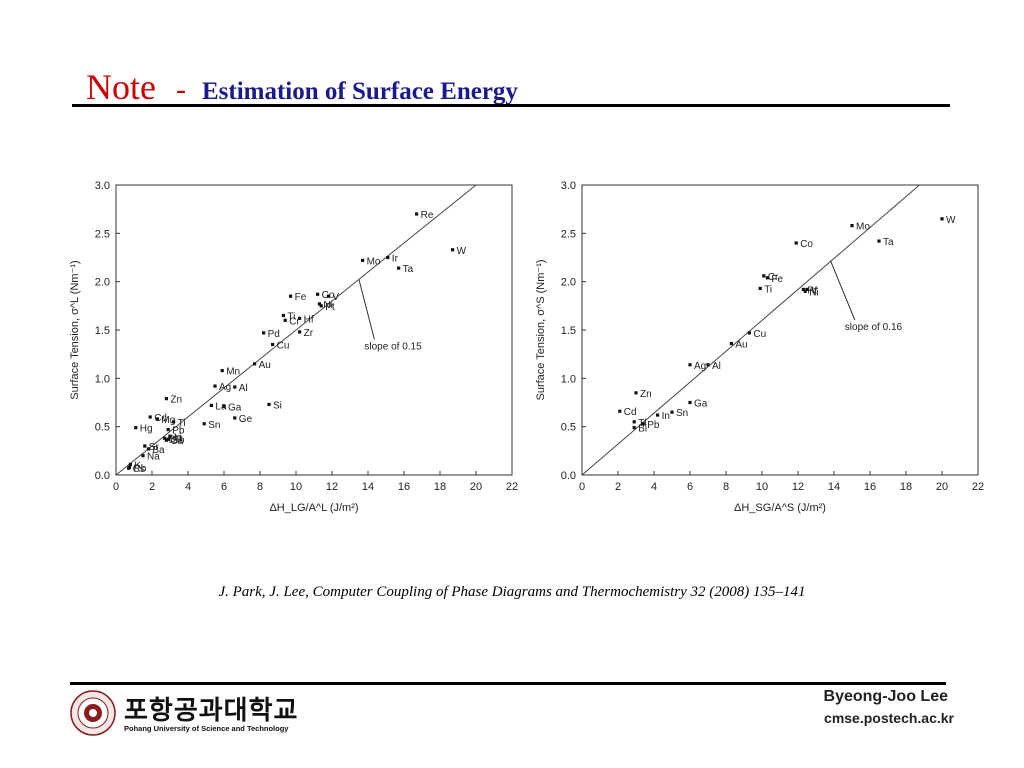 The width and height of the screenshot is (1024, 768). I want to click on liquid-point-cd, so click(150, 417).